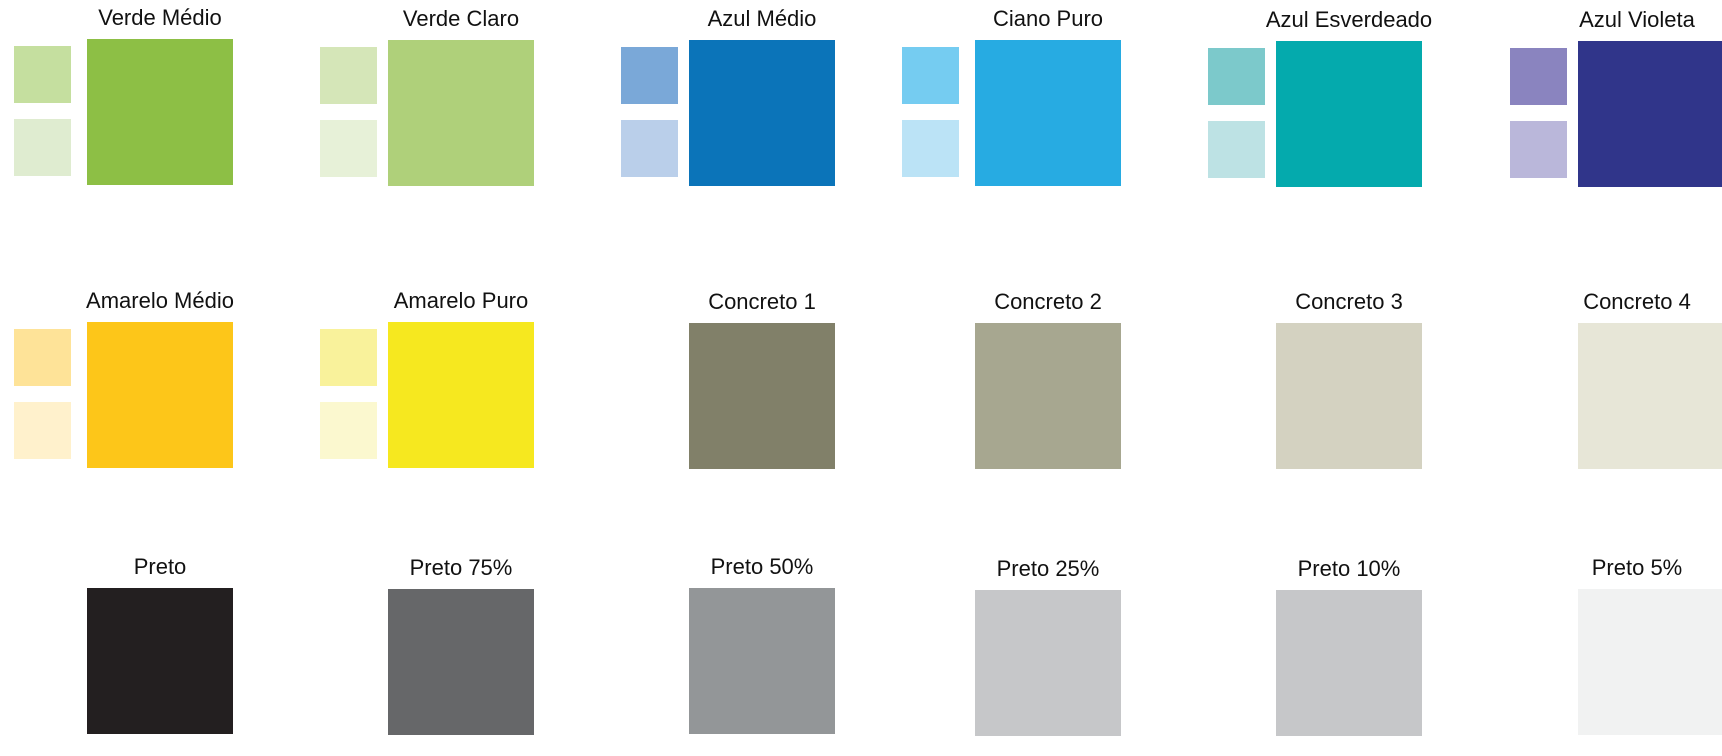 The image size is (1722, 756). Describe the element at coordinates (1637, 301) in the screenshot. I see `swatch-label: Concreto 4` at that location.